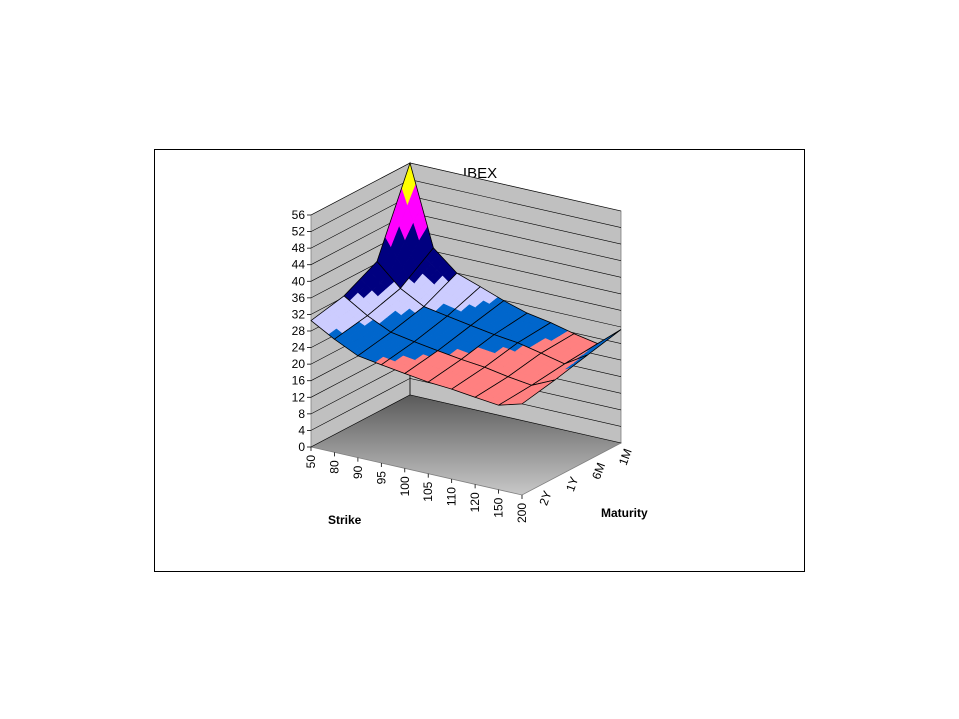  What do you see at coordinates (299, 281) in the screenshot?
I see `y-tick-label: 40` at bounding box center [299, 281].